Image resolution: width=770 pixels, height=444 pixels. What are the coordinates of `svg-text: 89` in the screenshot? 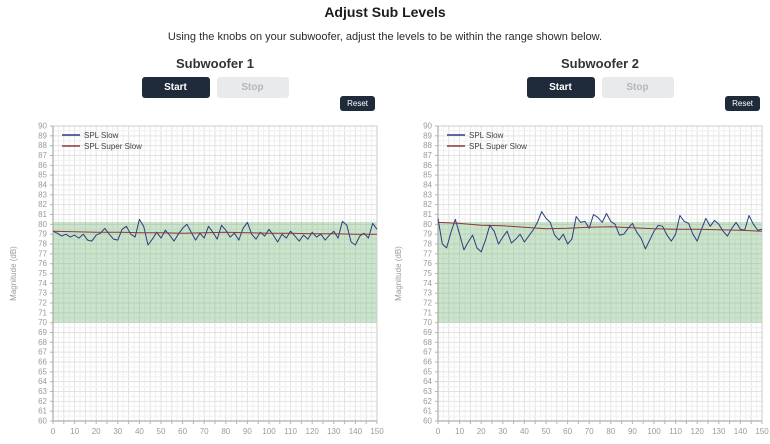 It's located at (427, 135).